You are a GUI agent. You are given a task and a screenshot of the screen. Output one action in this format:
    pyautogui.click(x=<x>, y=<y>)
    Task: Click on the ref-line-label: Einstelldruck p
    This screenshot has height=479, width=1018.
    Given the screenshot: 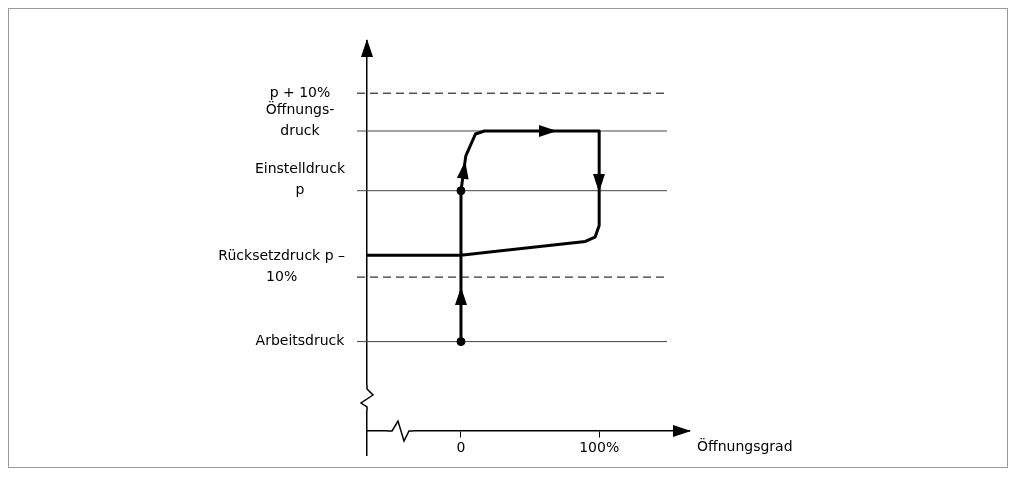 What is the action you would take?
    pyautogui.click(x=300, y=179)
    